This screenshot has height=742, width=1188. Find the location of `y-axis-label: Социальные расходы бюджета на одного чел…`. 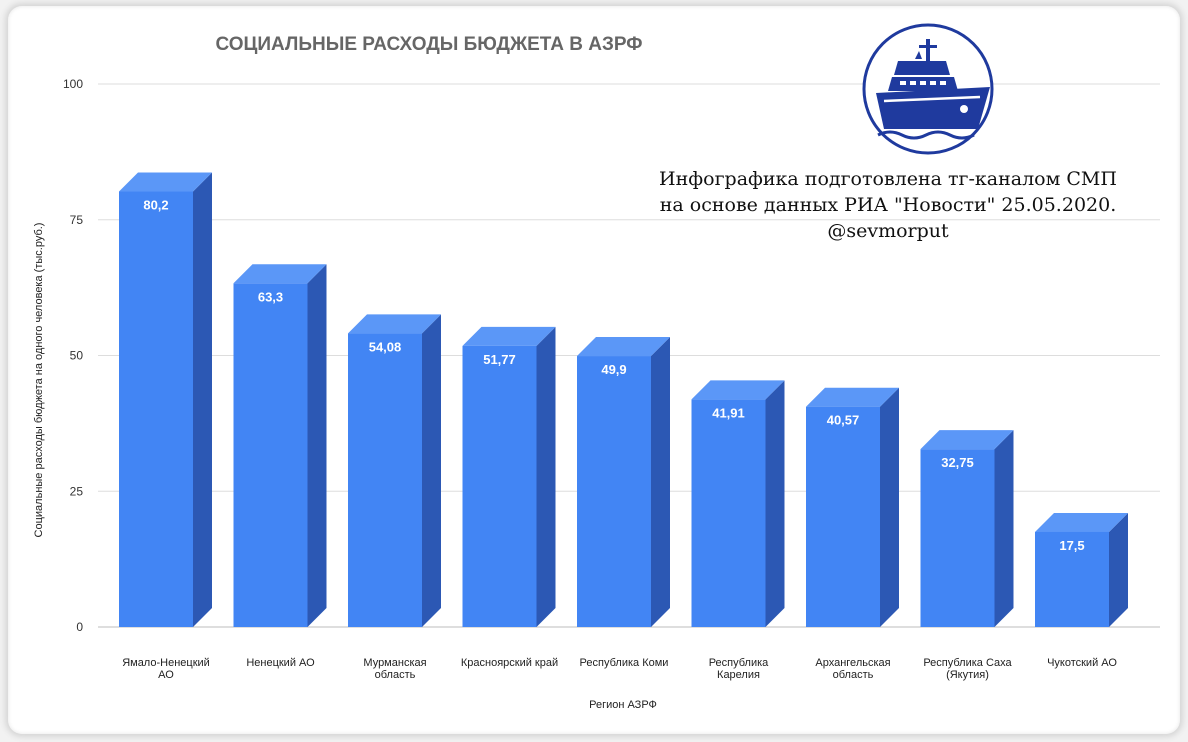

y-axis-label: Социальные расходы бюджета на одного чел… is located at coordinates (39, 380).